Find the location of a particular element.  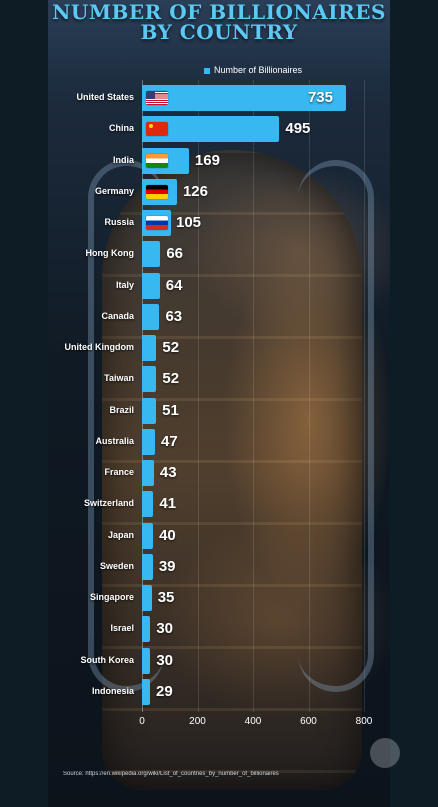

category-label: Canada is located at coordinates (117, 315).